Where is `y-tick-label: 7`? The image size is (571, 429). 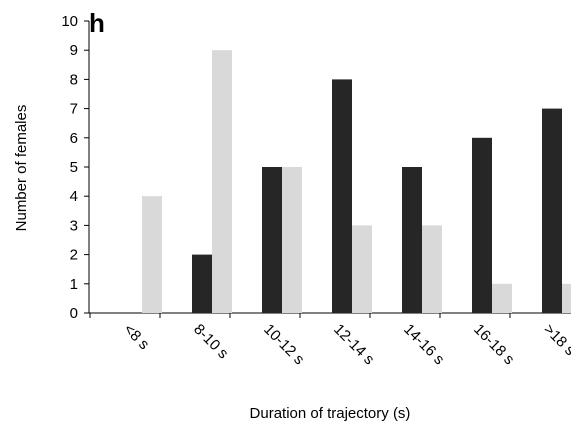 y-tick-label: 7 is located at coordinates (74, 109).